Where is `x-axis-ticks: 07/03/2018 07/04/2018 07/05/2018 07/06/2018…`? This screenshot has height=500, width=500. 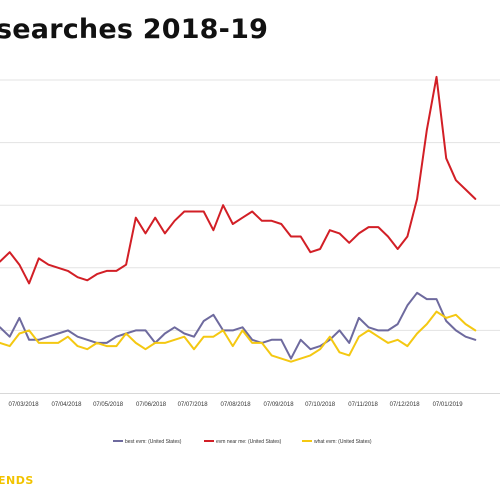
x-axis-ticks: 07/03/2018 07/04/2018 07/05/2018 07/06/2018… is located at coordinates (236, 405).